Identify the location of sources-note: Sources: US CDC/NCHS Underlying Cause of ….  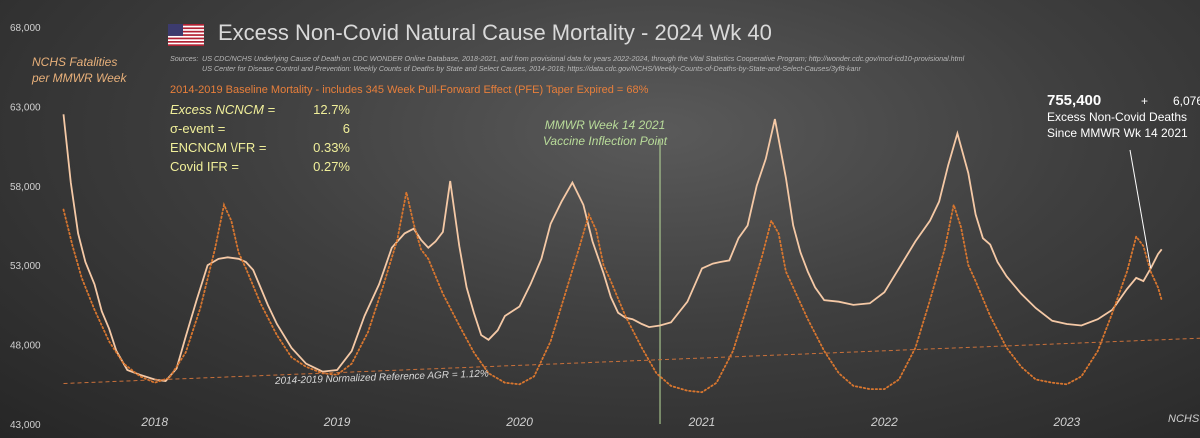
(567, 64).